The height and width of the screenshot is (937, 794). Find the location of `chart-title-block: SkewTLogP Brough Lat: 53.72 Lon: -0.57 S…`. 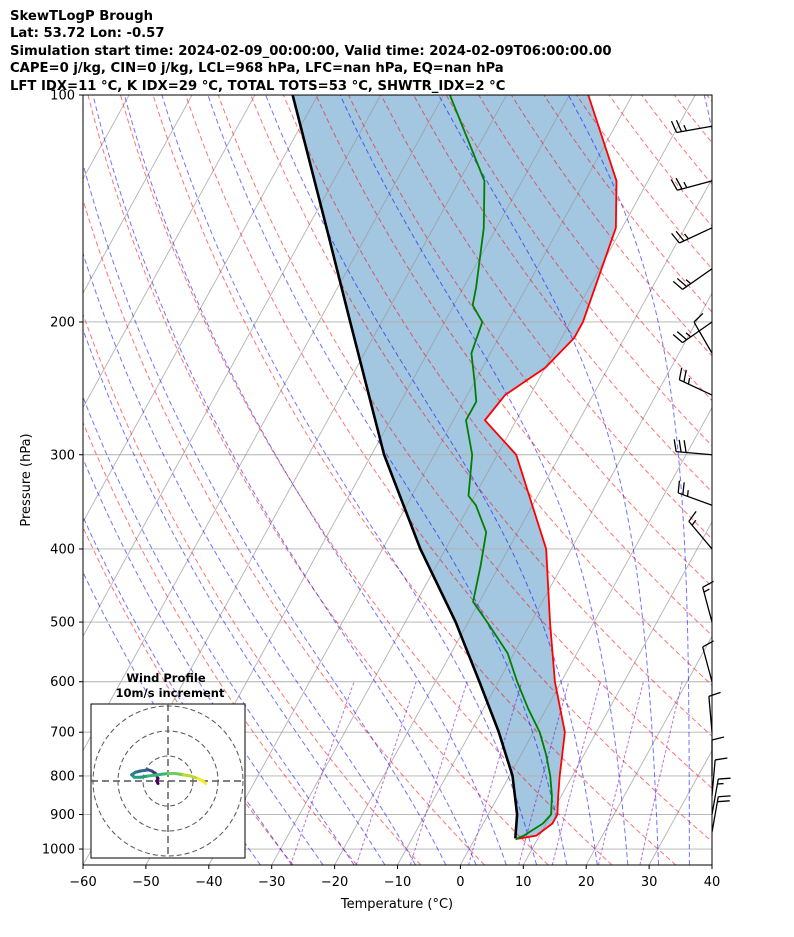

chart-title-block: SkewTLogP Brough Lat: 53.72 Lon: -0.57 S… is located at coordinates (311, 51).